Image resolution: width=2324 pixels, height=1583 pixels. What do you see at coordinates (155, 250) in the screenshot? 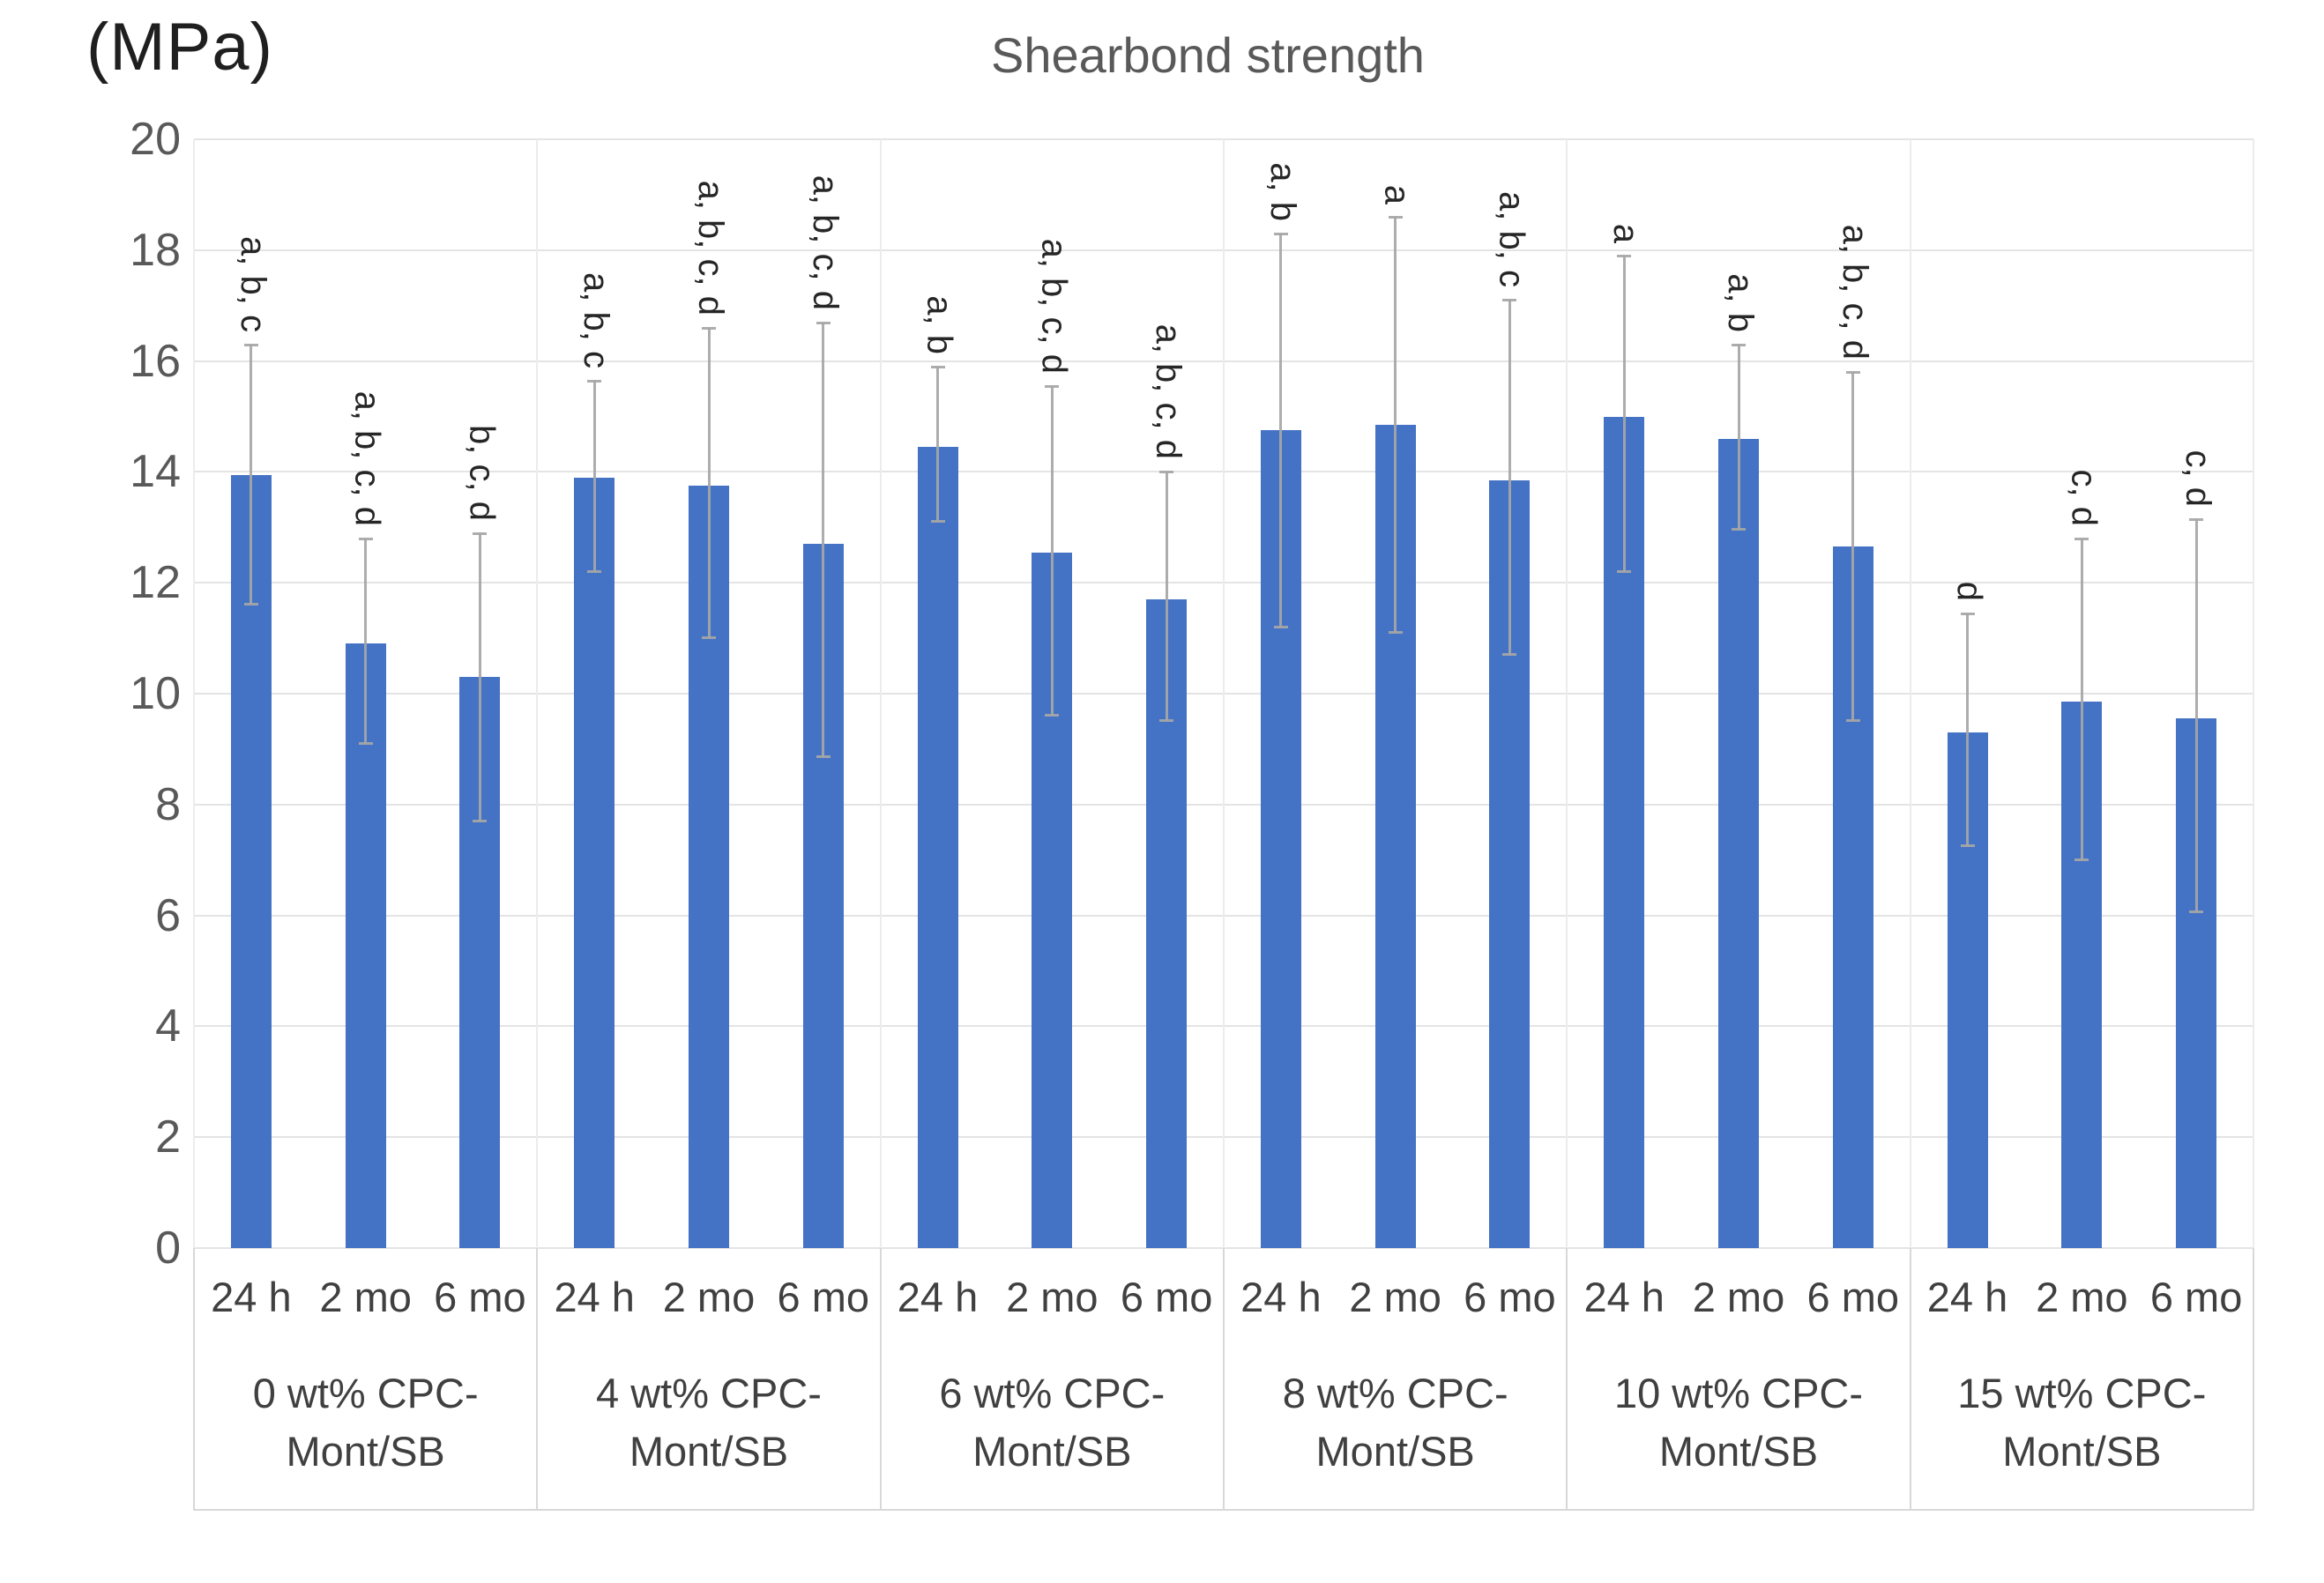
I see `y-tick-label: 18` at bounding box center [155, 250].